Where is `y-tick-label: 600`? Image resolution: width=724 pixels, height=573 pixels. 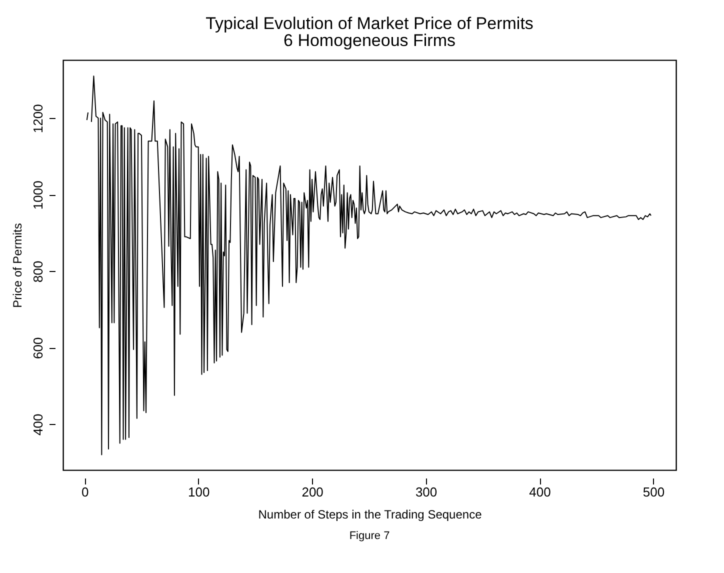 y-tick-label: 600 is located at coordinates (38, 348).